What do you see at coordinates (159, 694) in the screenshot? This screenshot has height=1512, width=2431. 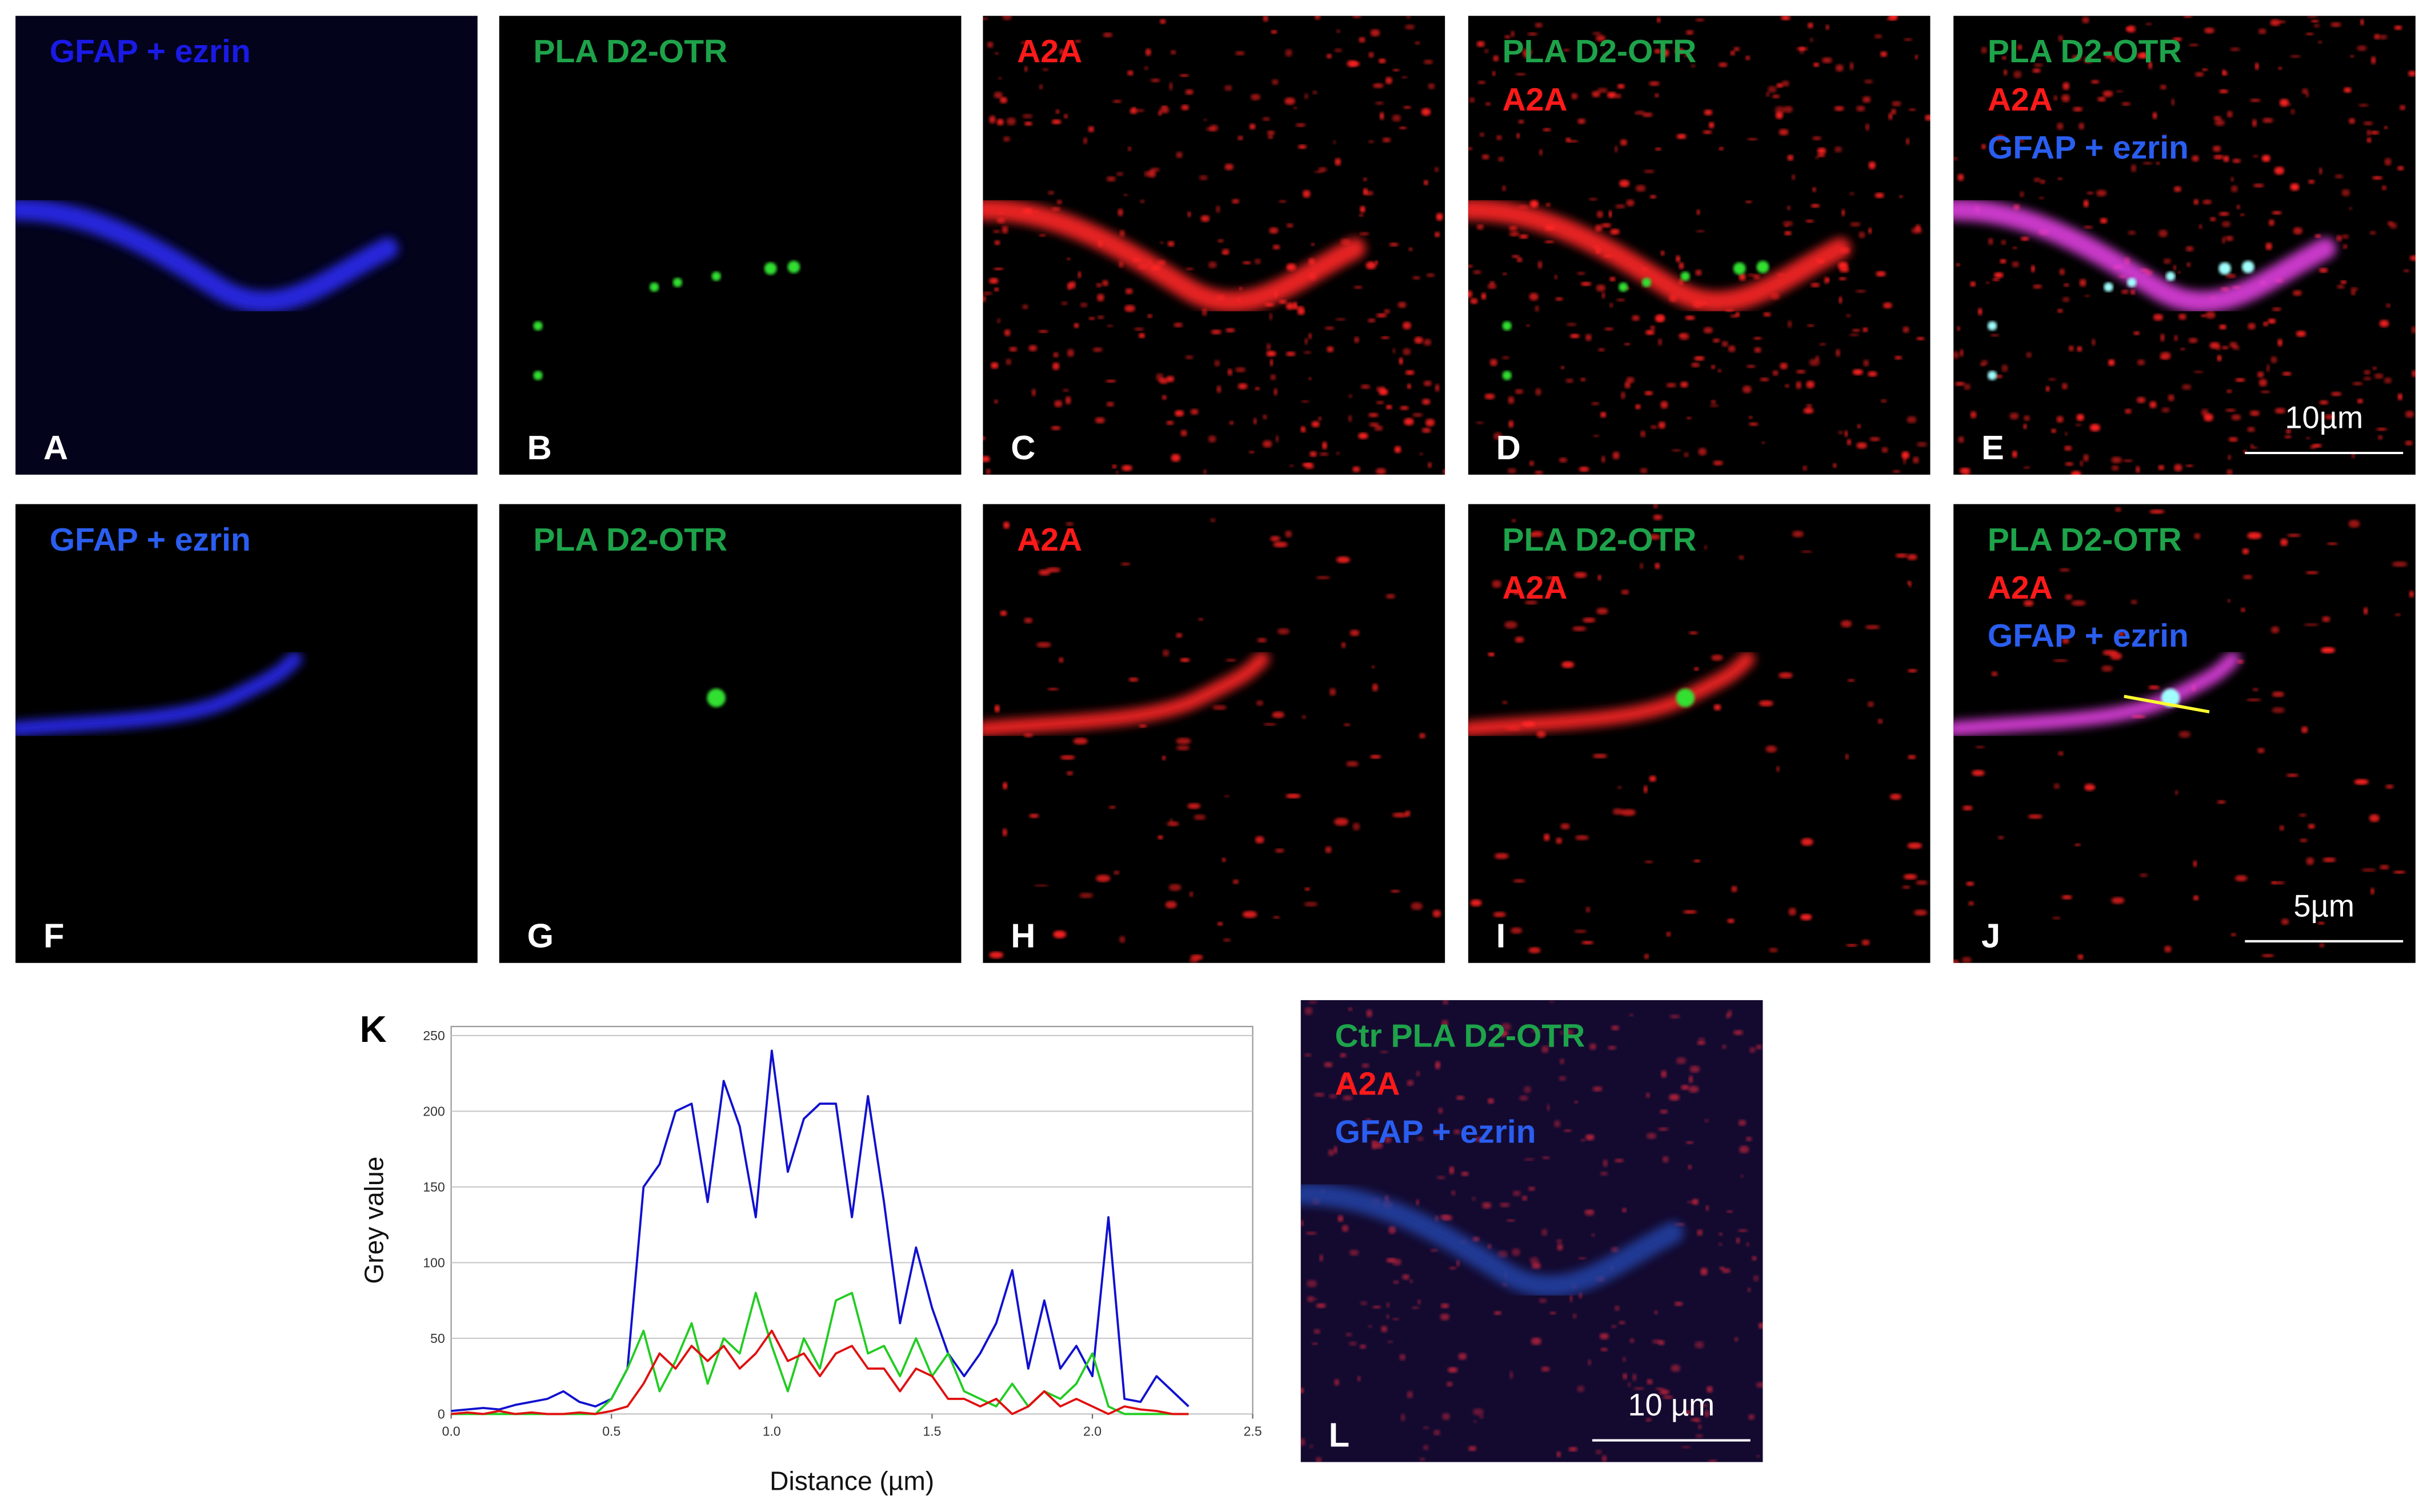 I see `cell-process` at bounding box center [159, 694].